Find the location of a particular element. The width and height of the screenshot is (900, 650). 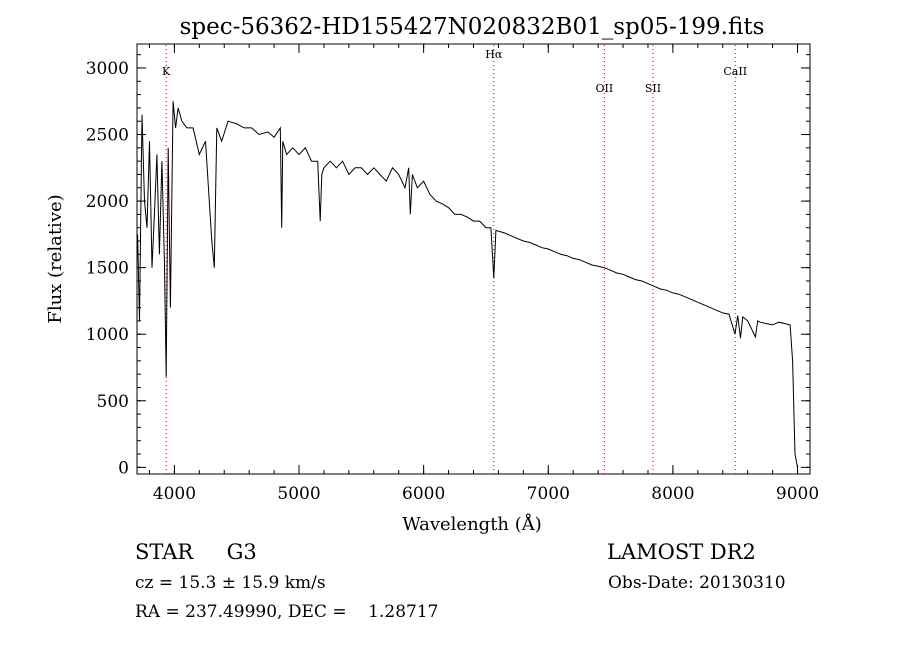

x-tick-label: 4000 is located at coordinates (174, 494).